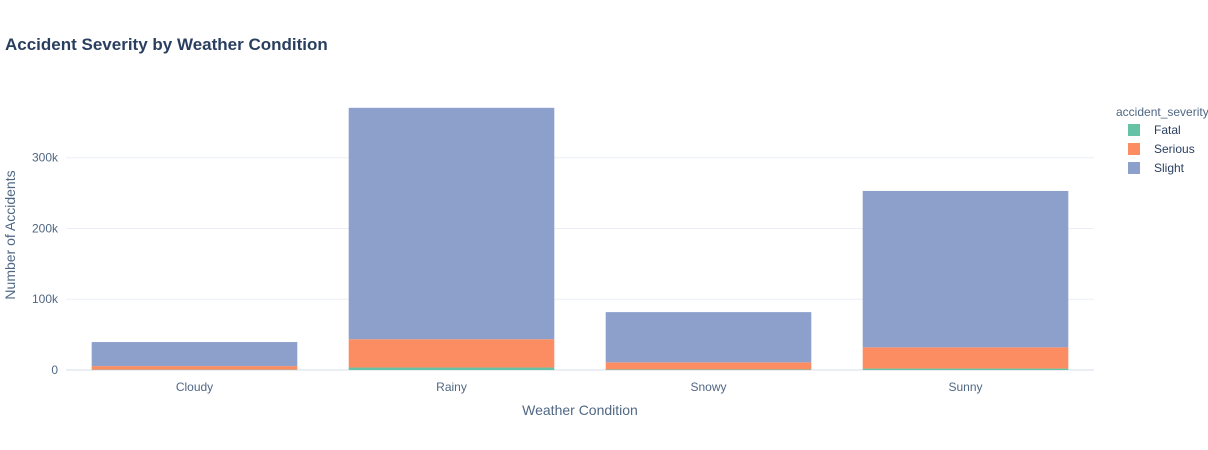 The image size is (1208, 450). Describe the element at coordinates (1134, 168) in the screenshot. I see `legend-swatch-slight` at that location.